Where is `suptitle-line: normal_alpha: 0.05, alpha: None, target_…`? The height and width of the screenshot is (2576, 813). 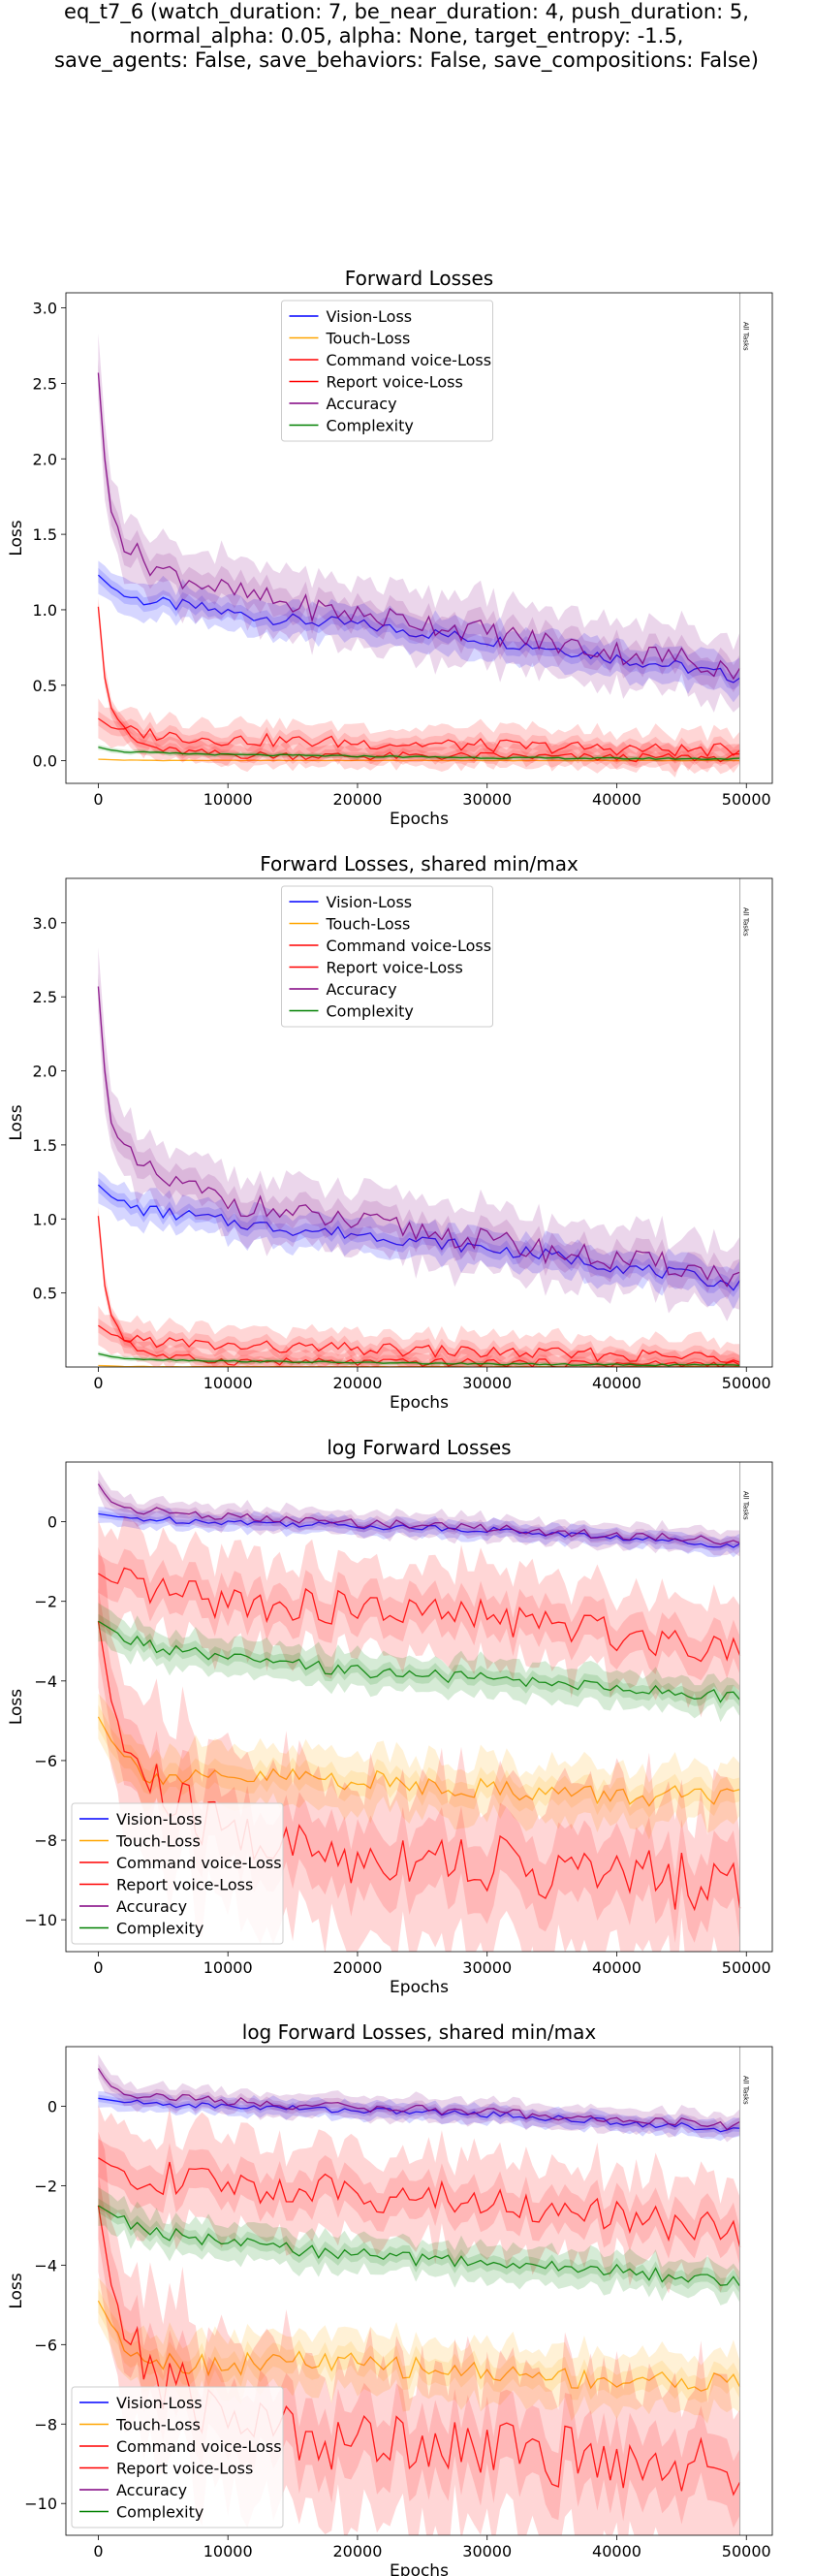
suptitle-line: normal_alpha: 0.05, alpha: None, target_… is located at coordinates (406, 36).